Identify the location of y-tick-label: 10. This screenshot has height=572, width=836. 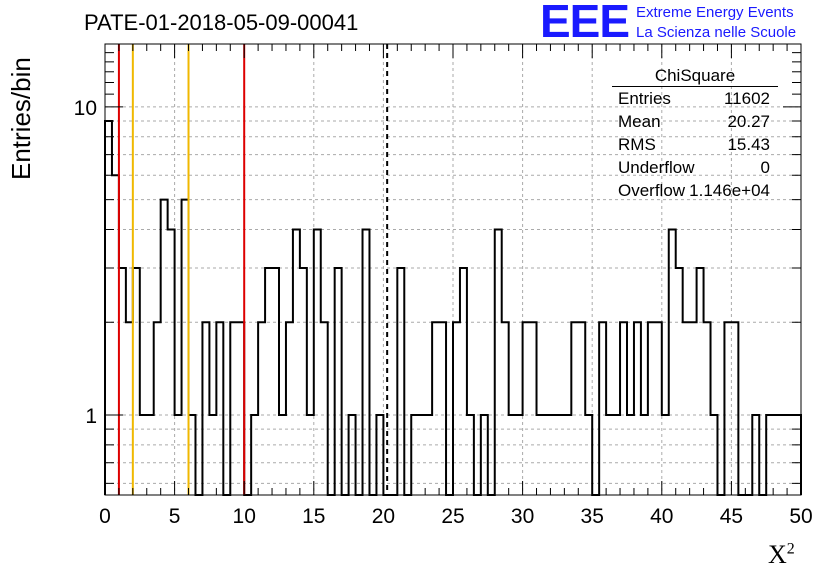
(85, 108).